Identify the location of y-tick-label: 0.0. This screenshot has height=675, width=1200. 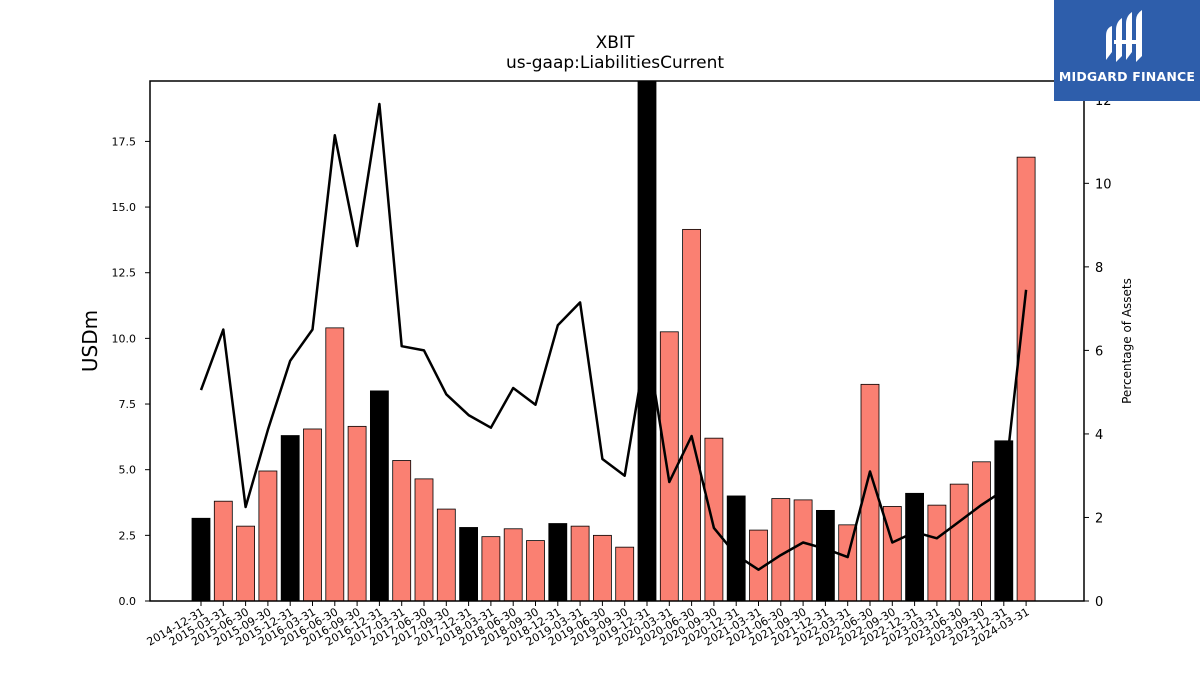
(128, 601).